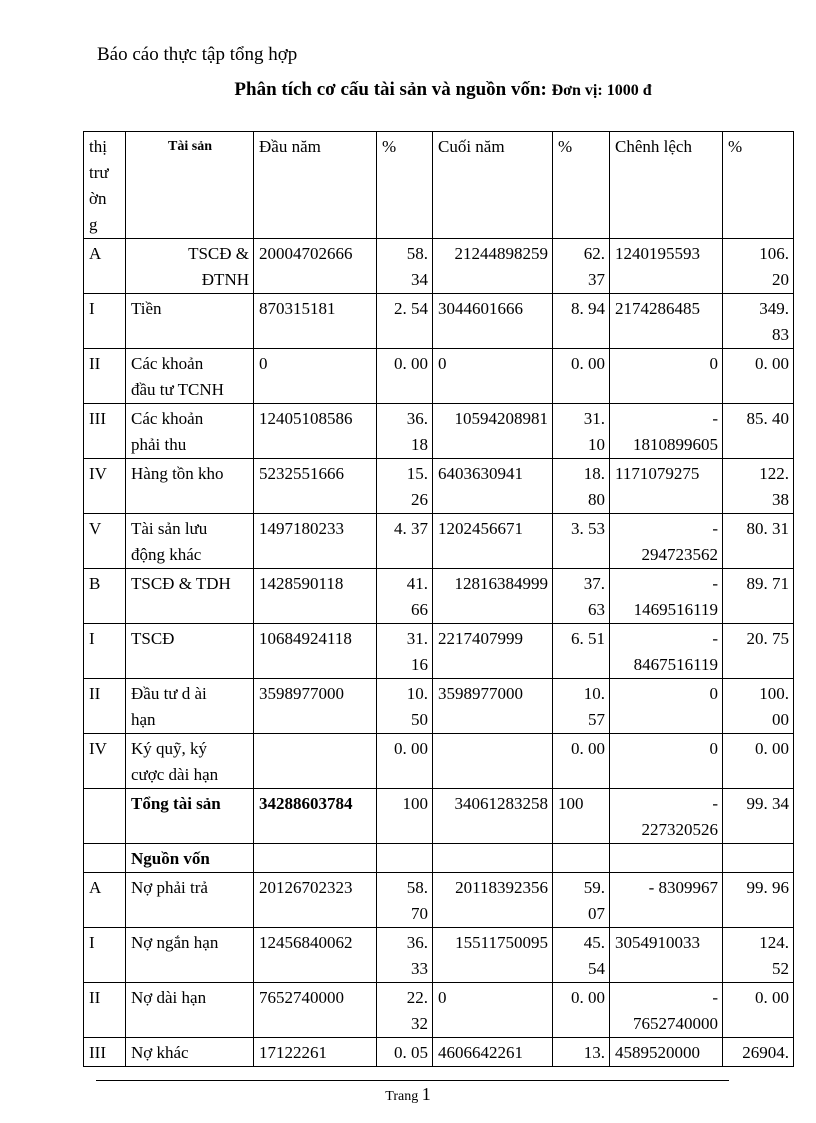 This screenshot has height=1123, width=816. What do you see at coordinates (492, 706) in the screenshot?
I see `cell-col-cuoi-nam: 3598977000` at bounding box center [492, 706].